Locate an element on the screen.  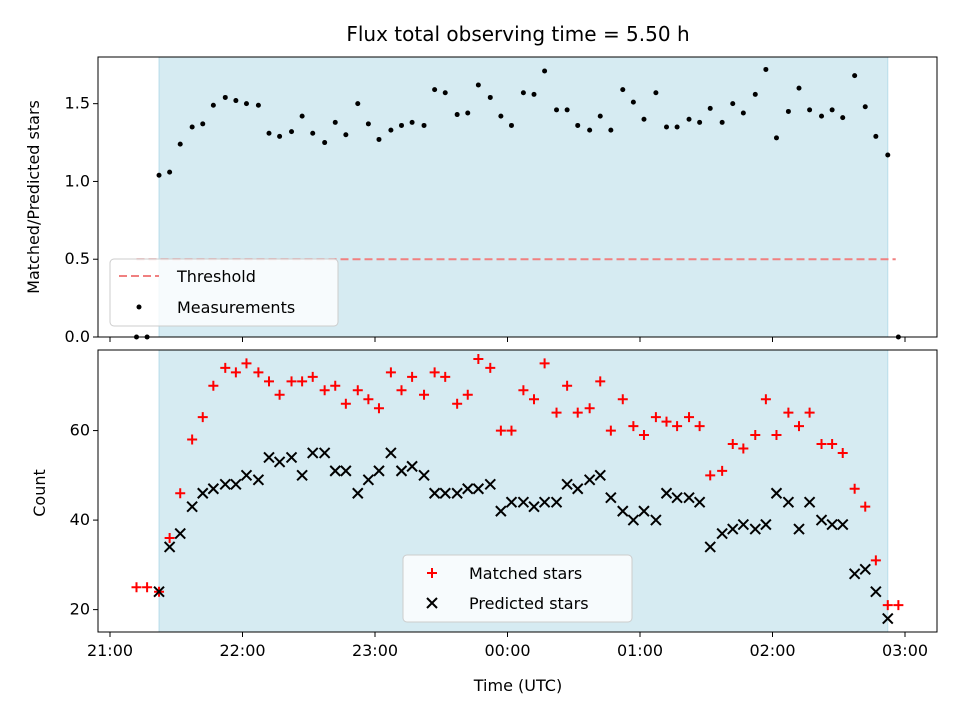
bottom-y-axis-label: Count is located at coordinates (39, 493).